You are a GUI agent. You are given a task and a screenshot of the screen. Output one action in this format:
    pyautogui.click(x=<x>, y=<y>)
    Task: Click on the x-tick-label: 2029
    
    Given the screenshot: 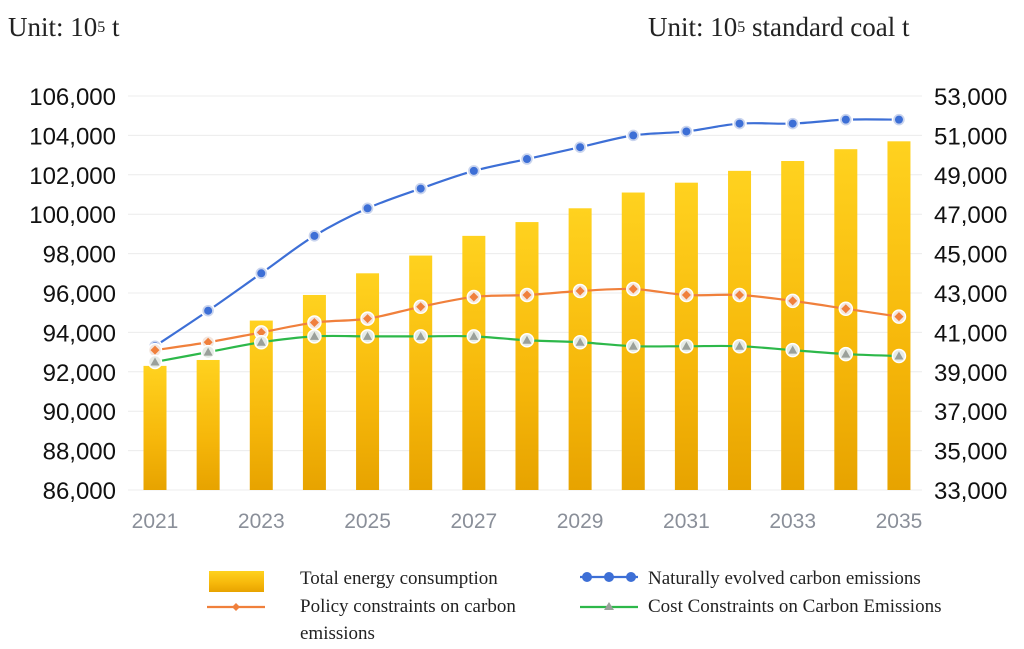 What is the action you would take?
    pyautogui.click(x=580, y=521)
    